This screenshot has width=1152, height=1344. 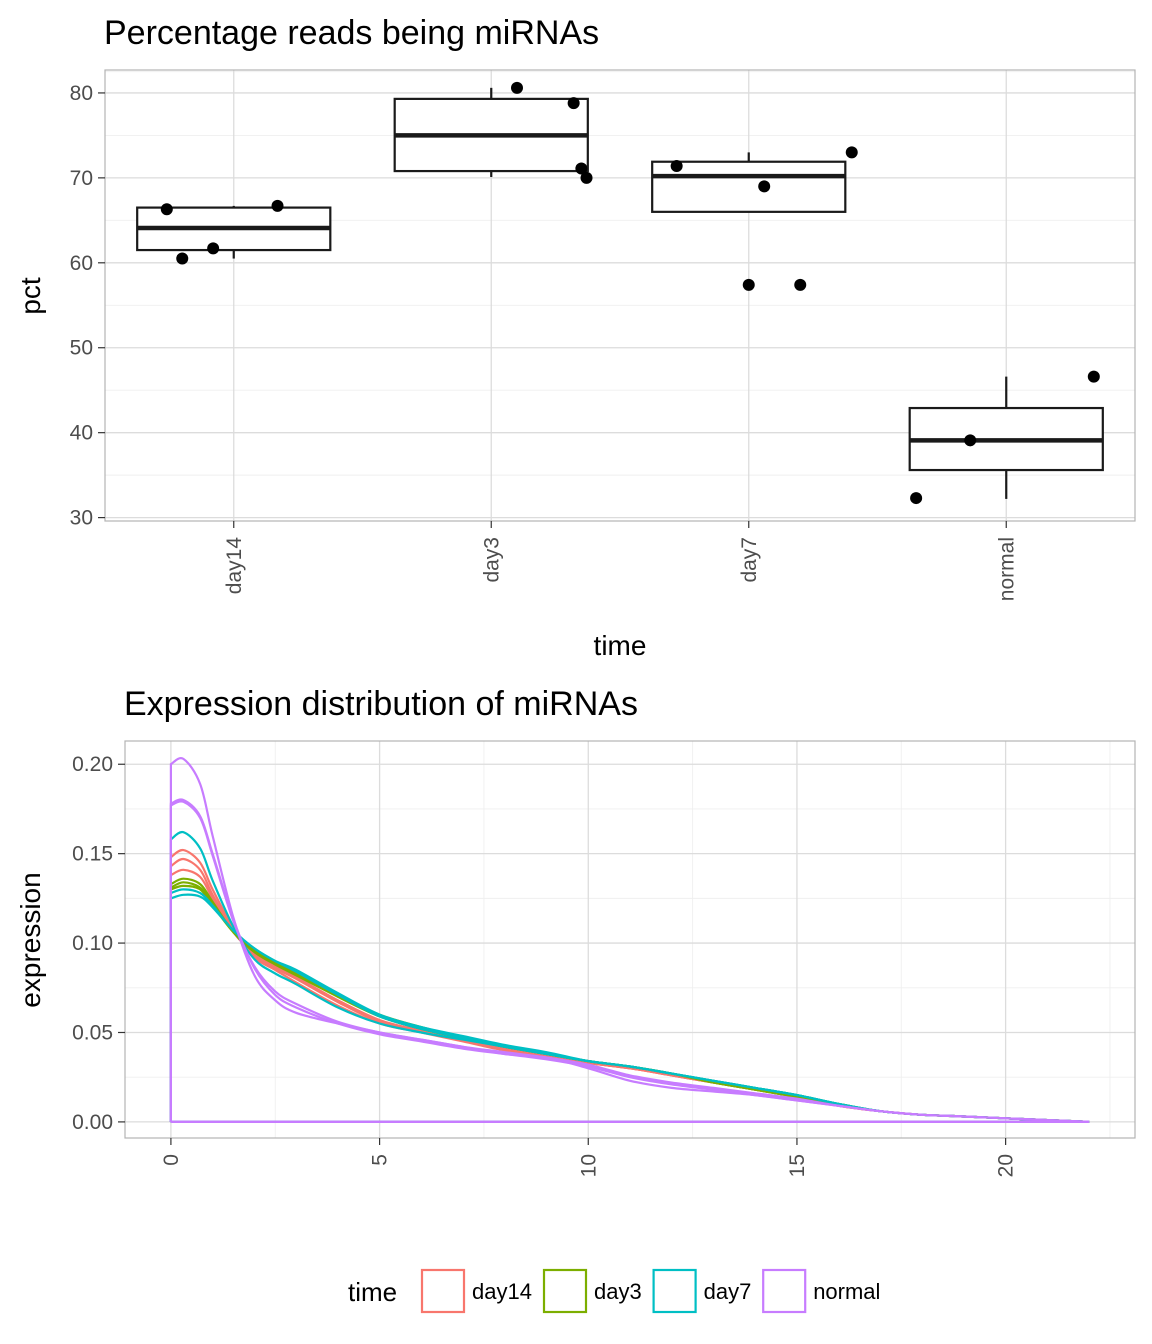 What do you see at coordinates (618, 1291) in the screenshot?
I see `legend-label-day3: day3` at bounding box center [618, 1291].